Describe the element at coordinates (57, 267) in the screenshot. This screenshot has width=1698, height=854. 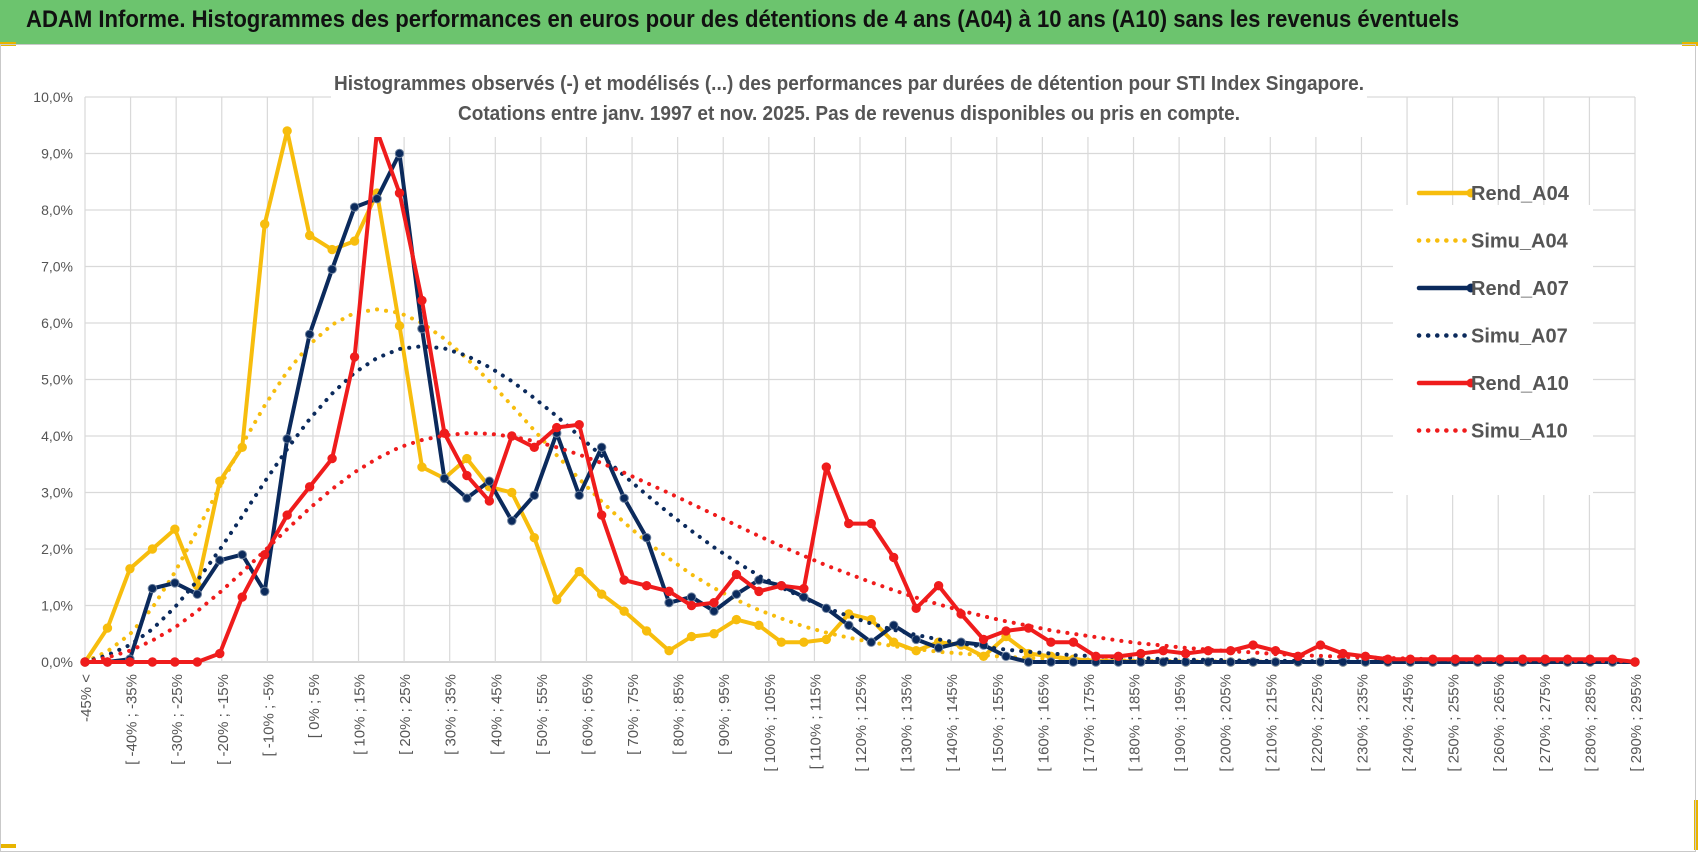
I see `y-tick-label: 7,0%` at that location.